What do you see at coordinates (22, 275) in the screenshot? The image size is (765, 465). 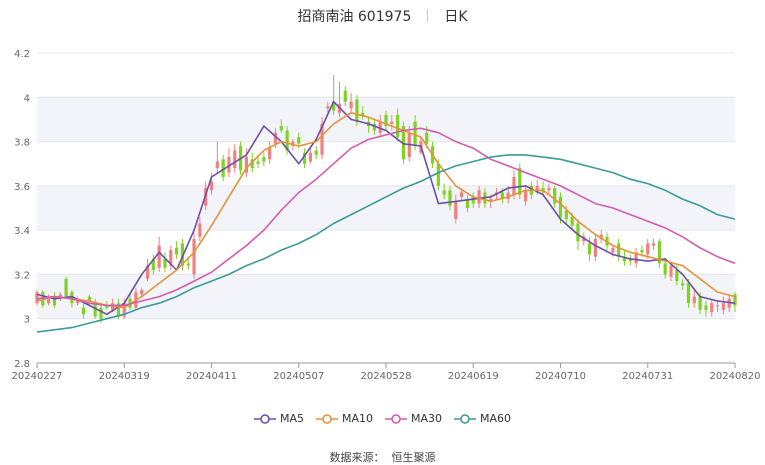 I see `y-tick-label: 3.2` at bounding box center [22, 275].